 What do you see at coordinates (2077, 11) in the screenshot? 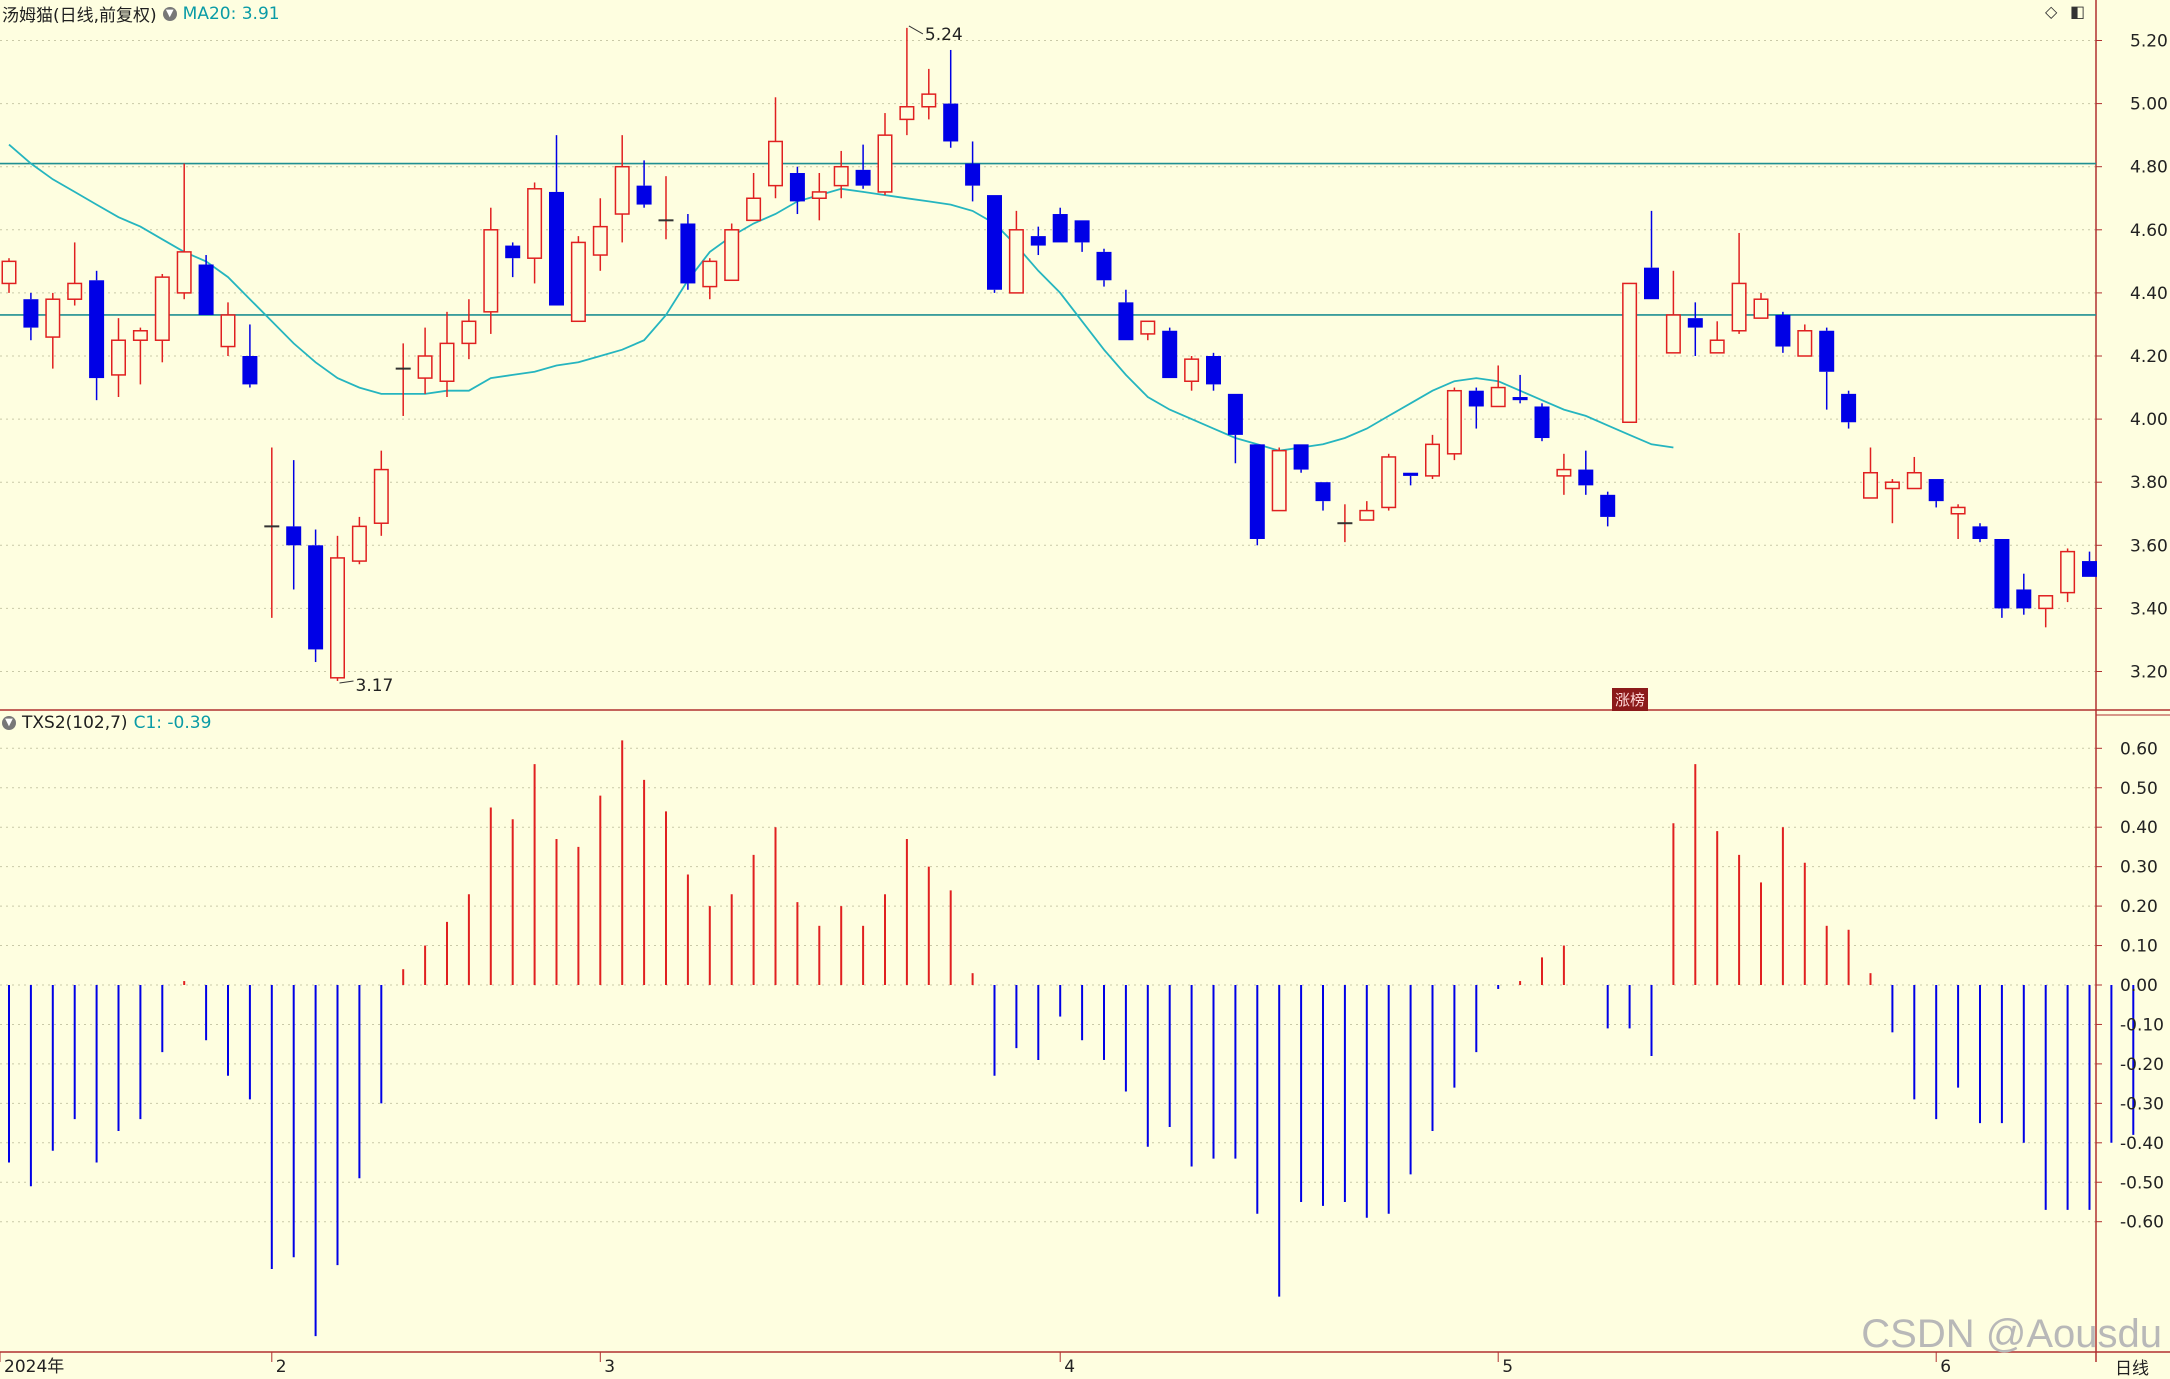
I see `window-icon: ◧` at bounding box center [2077, 11].